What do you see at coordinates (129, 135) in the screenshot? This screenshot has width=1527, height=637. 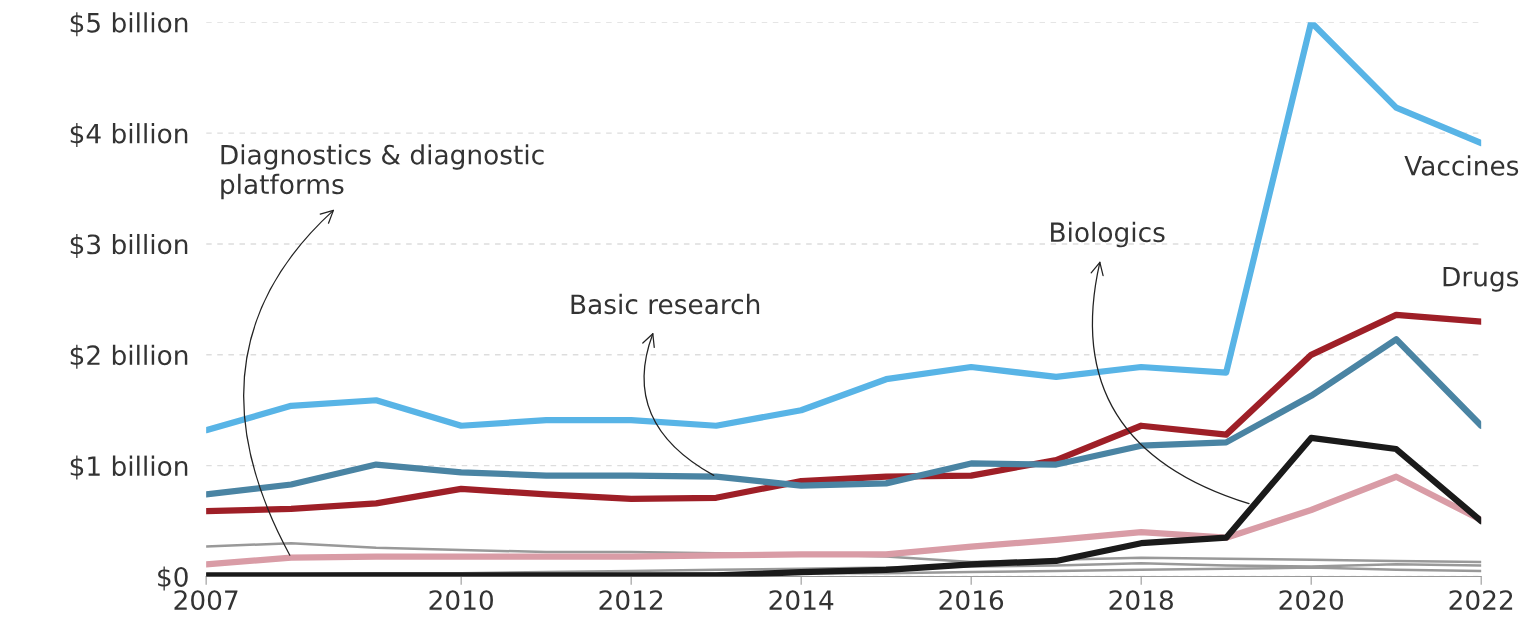 I see `y-tick-label: $4 billion` at bounding box center [129, 135].